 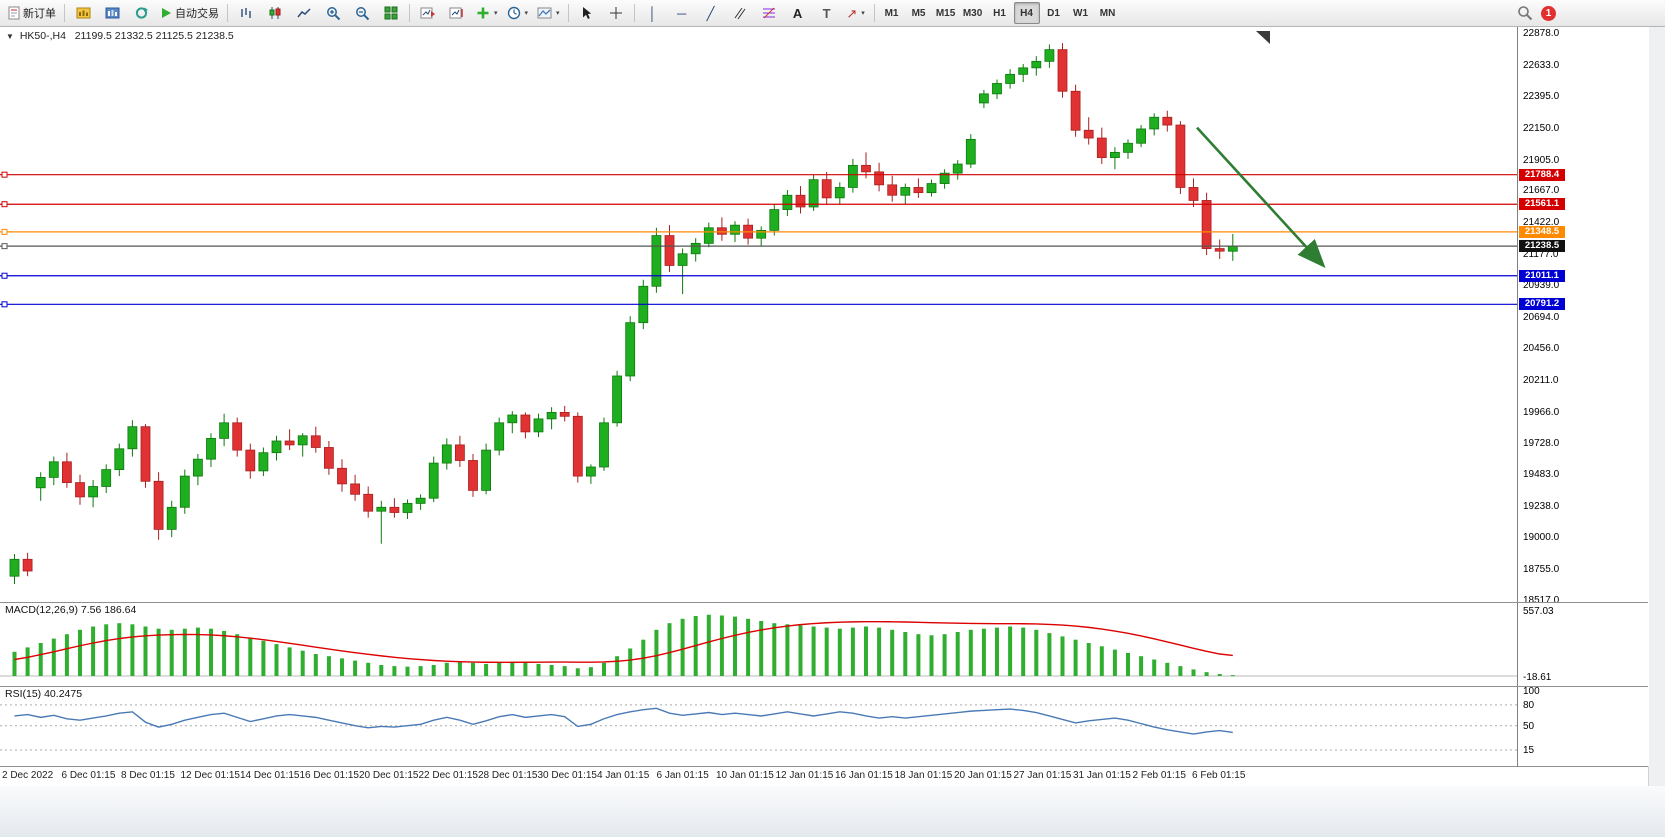 What do you see at coordinates (1541, 160) in the screenshot?
I see `price-axis-label: 21905.0` at bounding box center [1541, 160].